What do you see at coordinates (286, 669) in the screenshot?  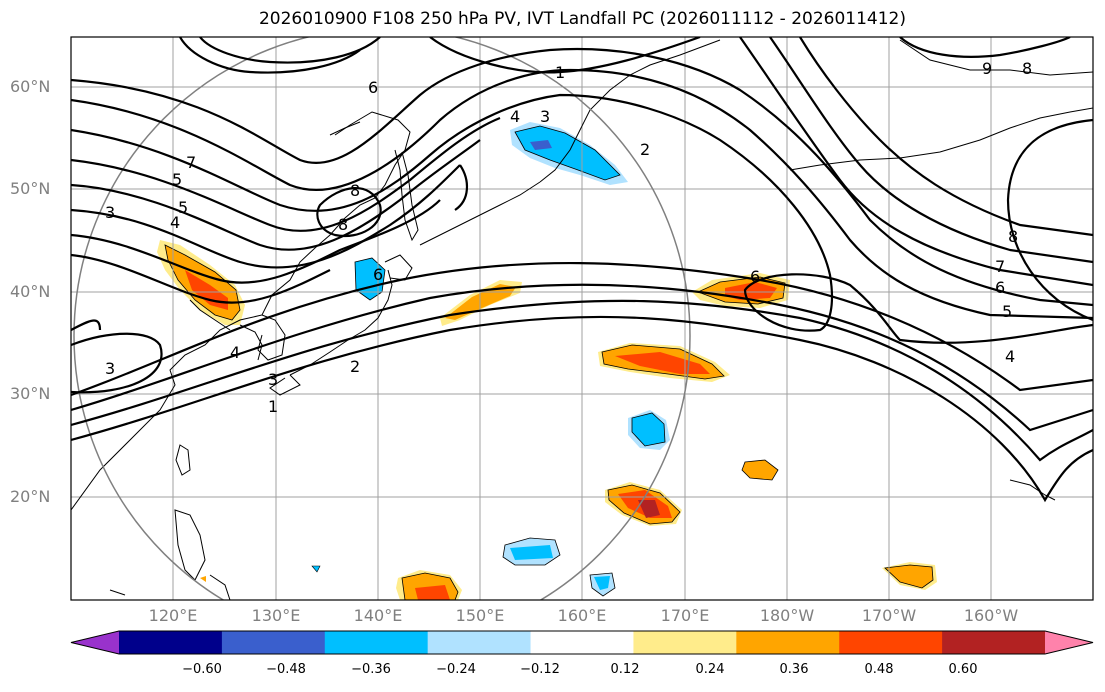 I see `colorbar-tick-label: −0.48` at bounding box center [286, 669].